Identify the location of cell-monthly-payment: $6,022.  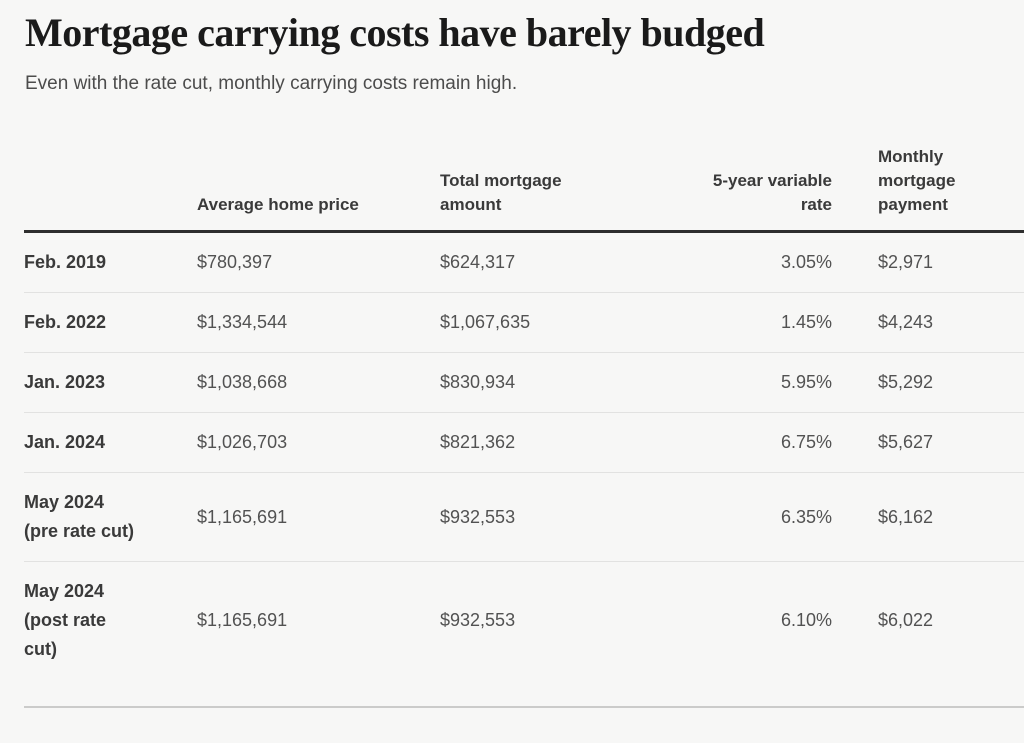
(906, 620).